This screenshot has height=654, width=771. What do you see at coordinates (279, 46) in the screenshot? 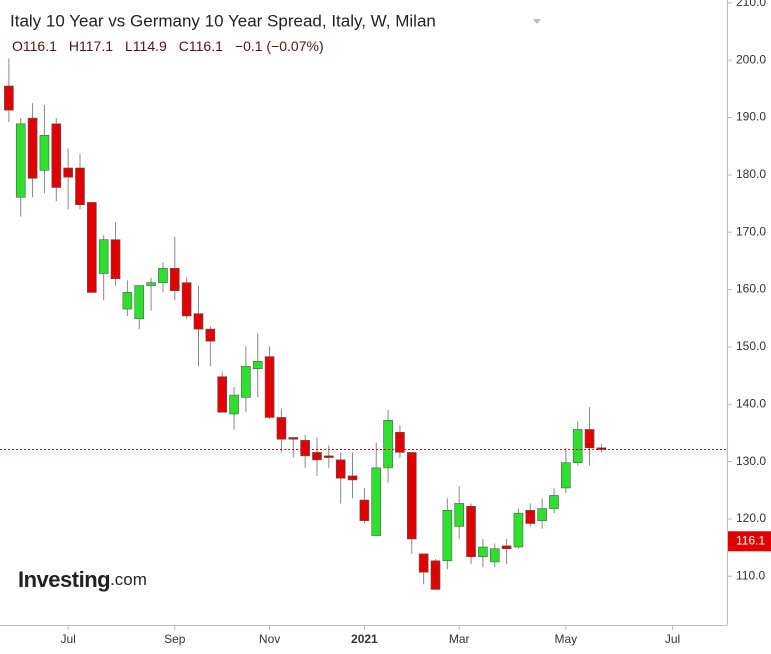
I see `legend-item: −0.1 (−0.07%)` at bounding box center [279, 46].